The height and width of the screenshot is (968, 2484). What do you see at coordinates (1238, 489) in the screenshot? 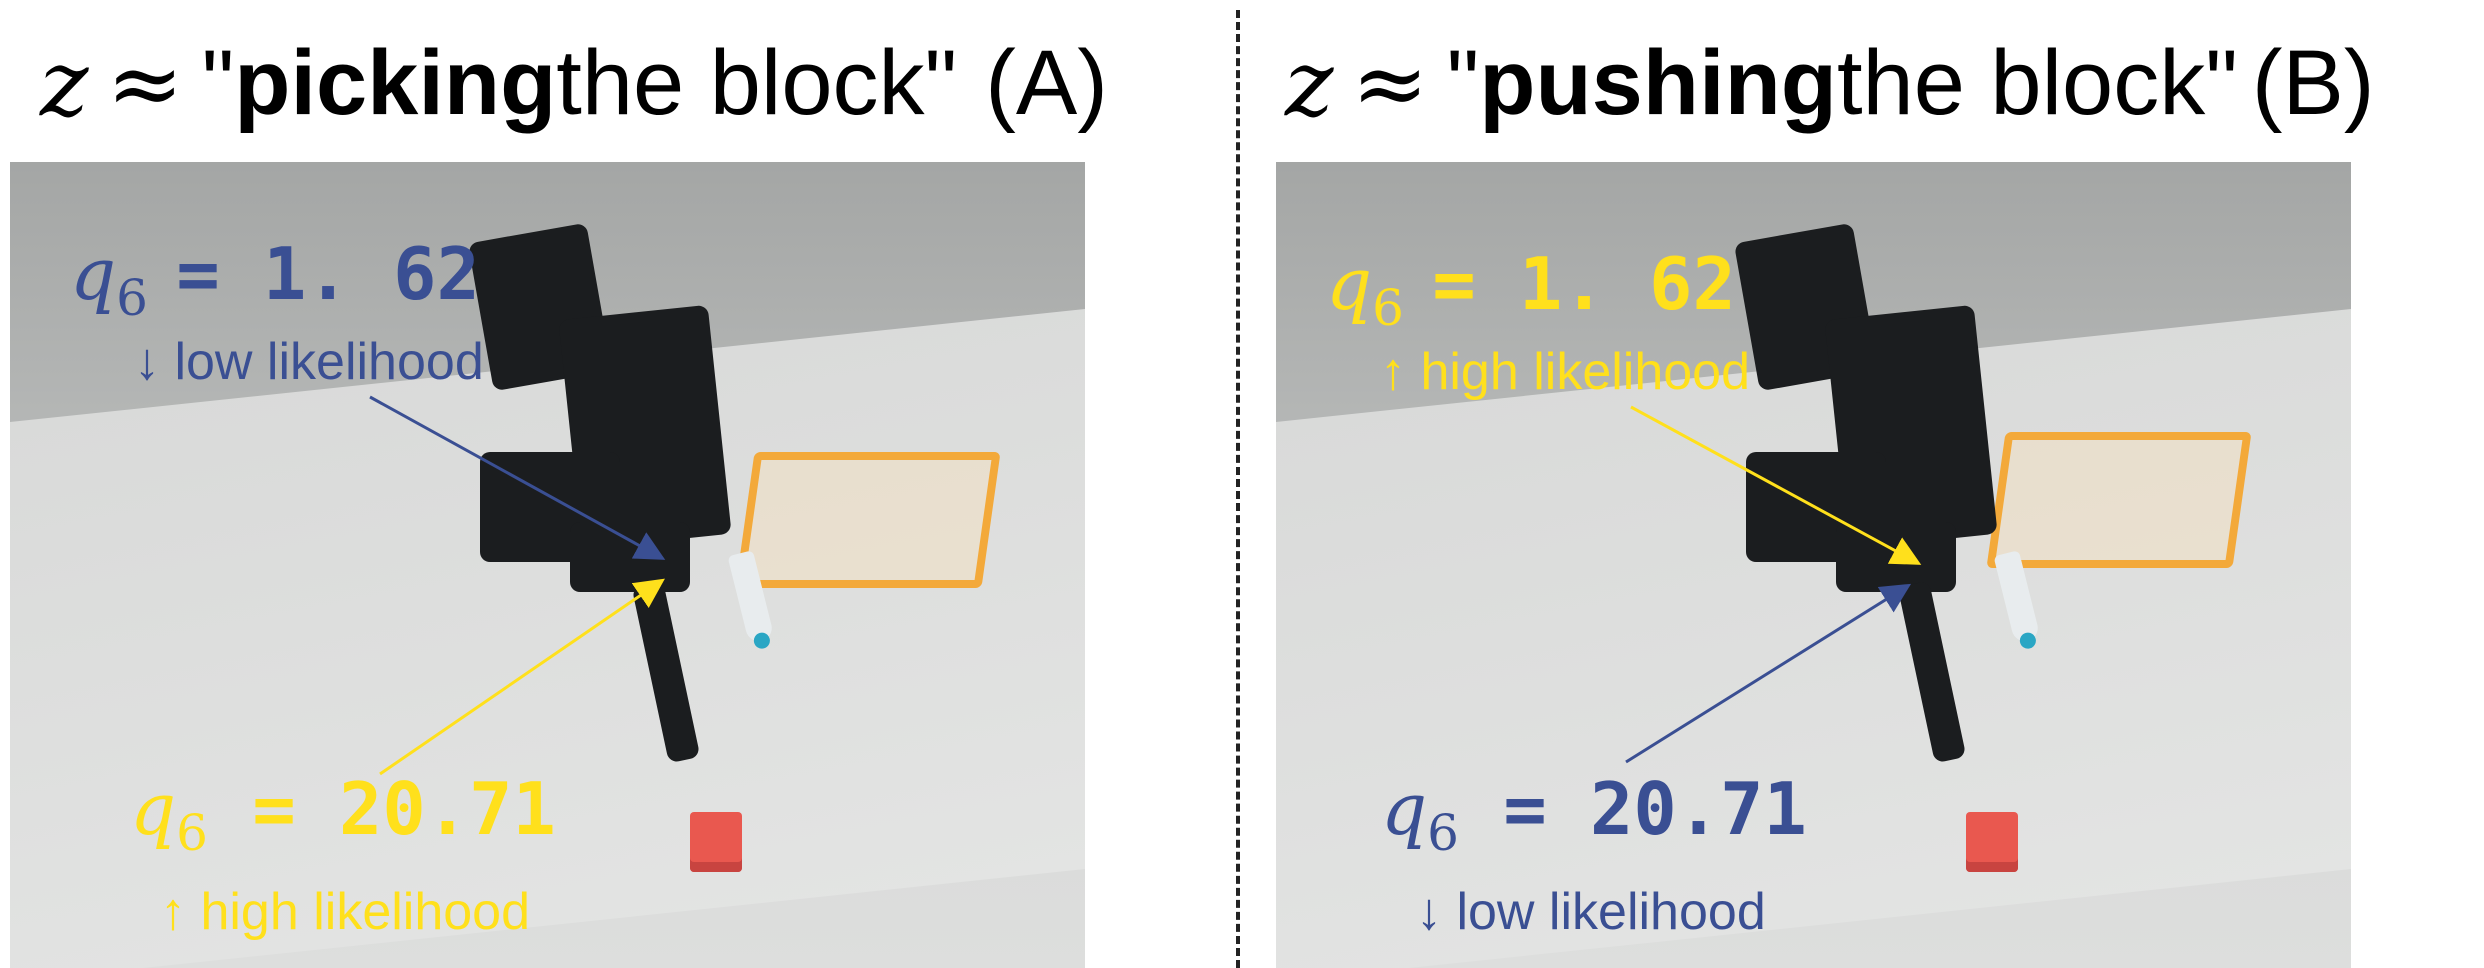
I see `dashed-divider` at bounding box center [1238, 489].